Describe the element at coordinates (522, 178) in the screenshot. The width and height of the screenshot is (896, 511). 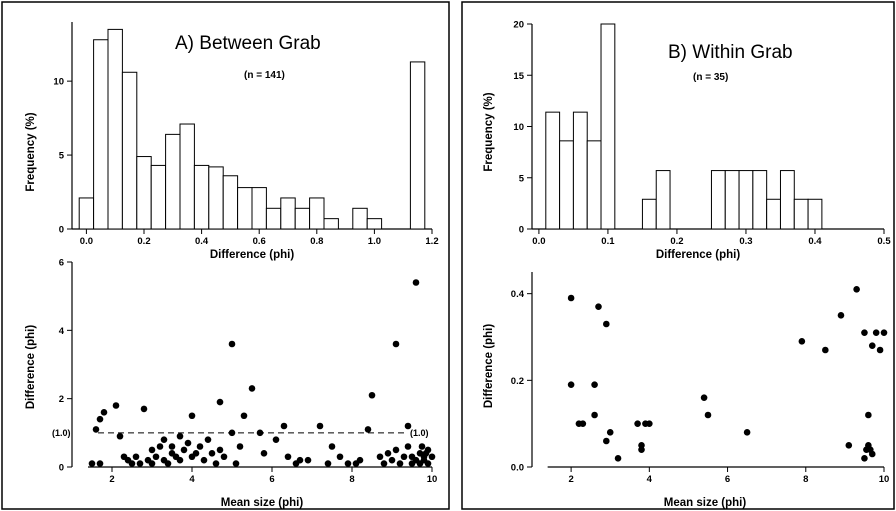
I see `hist-b-y-tick-label: 5` at that location.